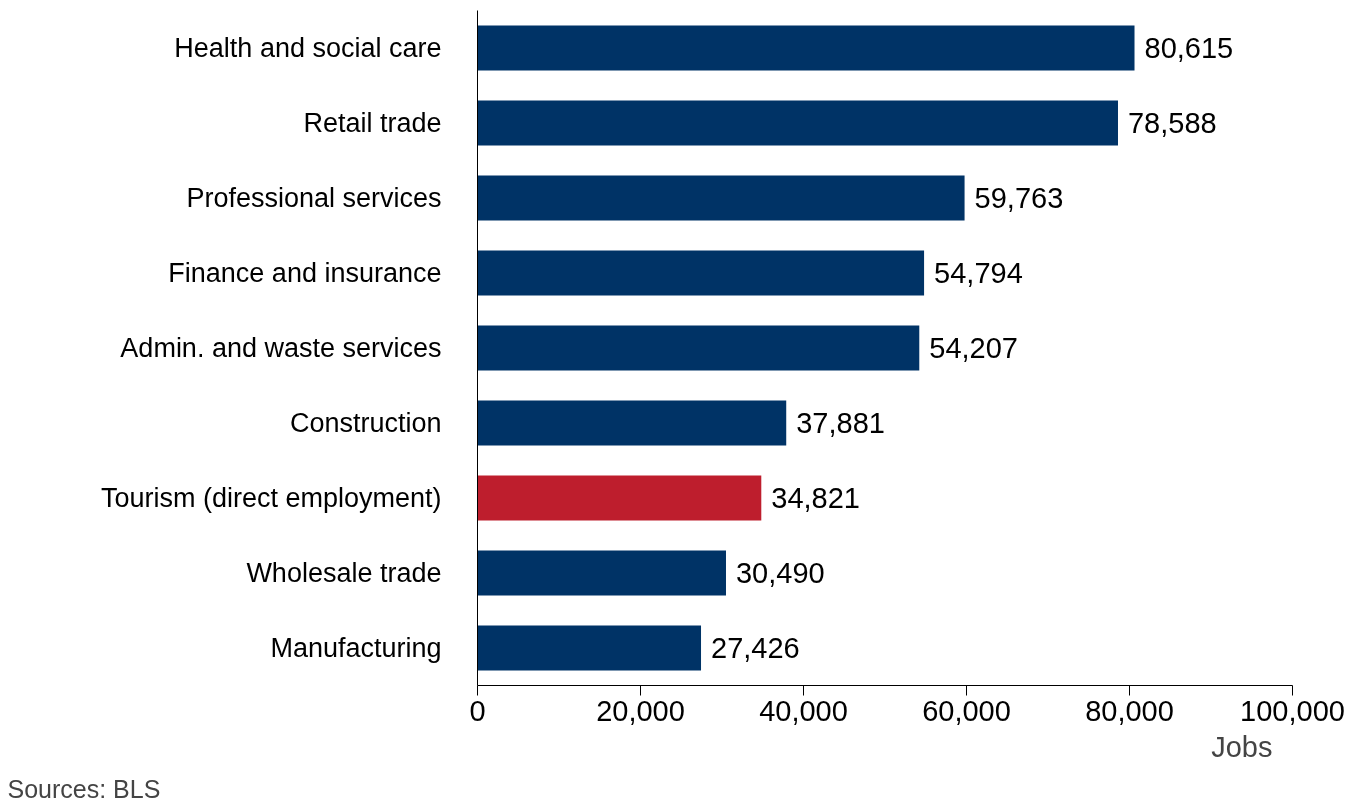 The height and width of the screenshot is (807, 1369). Describe the element at coordinates (314, 198) in the screenshot. I see `y-tick-label: Professional services` at that location.